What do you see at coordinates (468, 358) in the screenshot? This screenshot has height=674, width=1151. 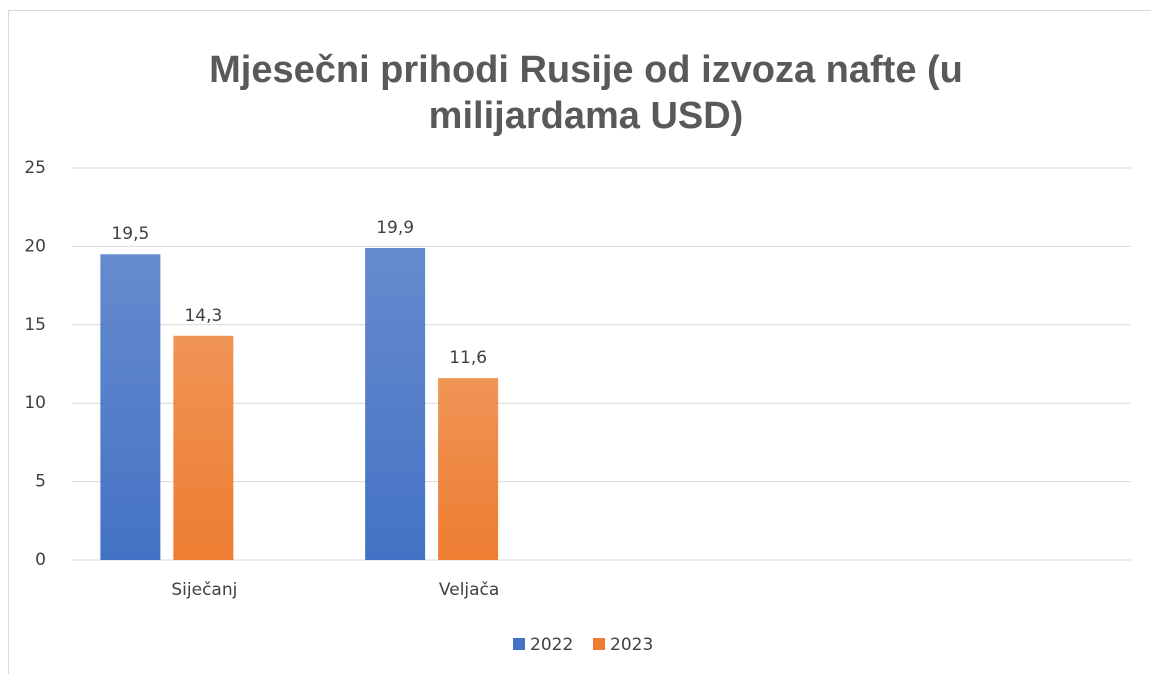 I see `data-label: 11,6` at bounding box center [468, 358].